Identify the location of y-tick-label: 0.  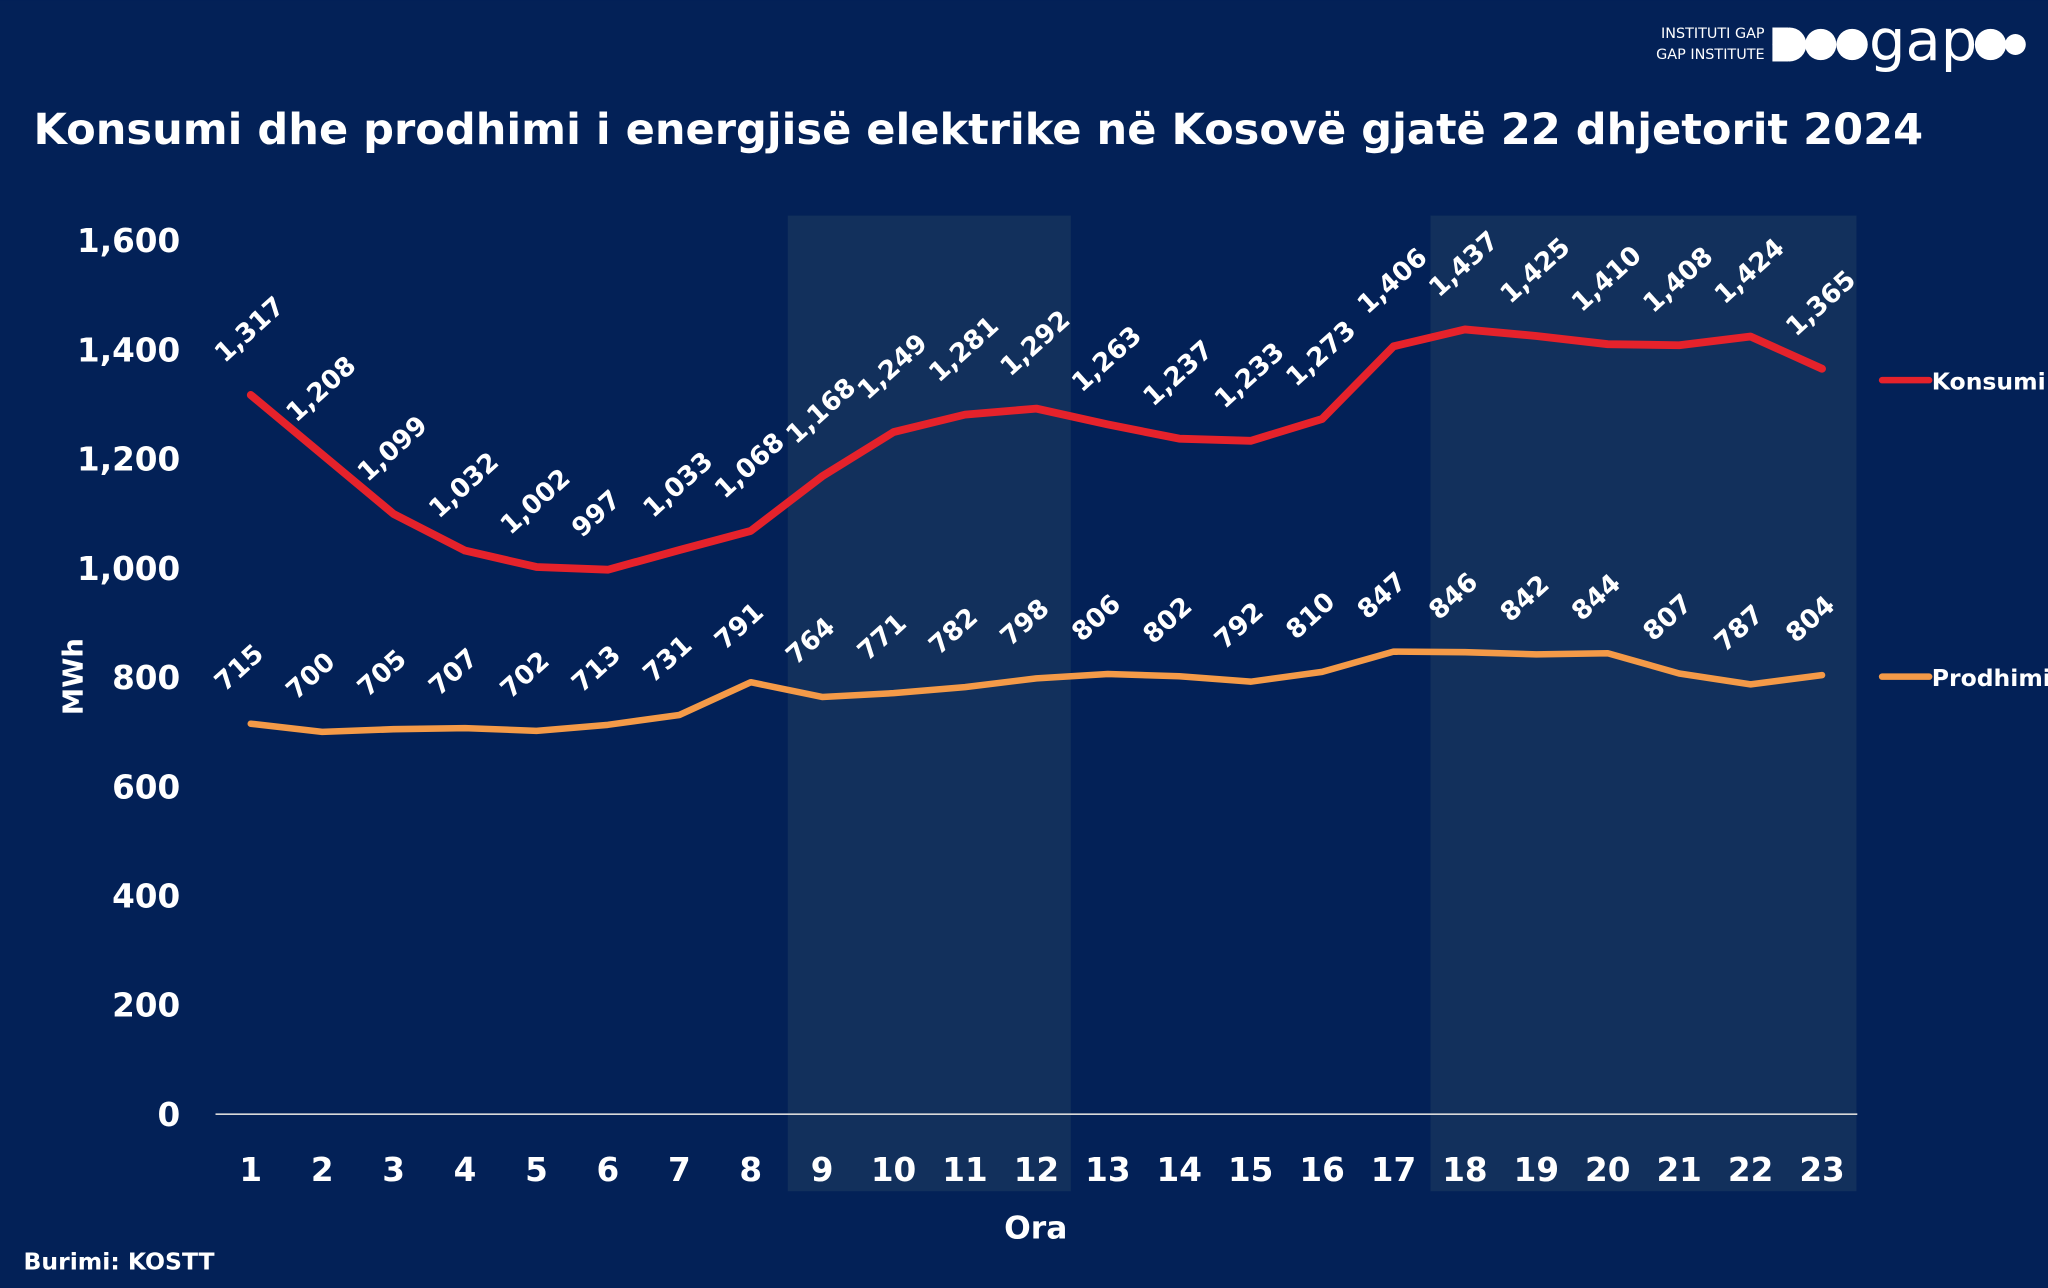
(169, 1115).